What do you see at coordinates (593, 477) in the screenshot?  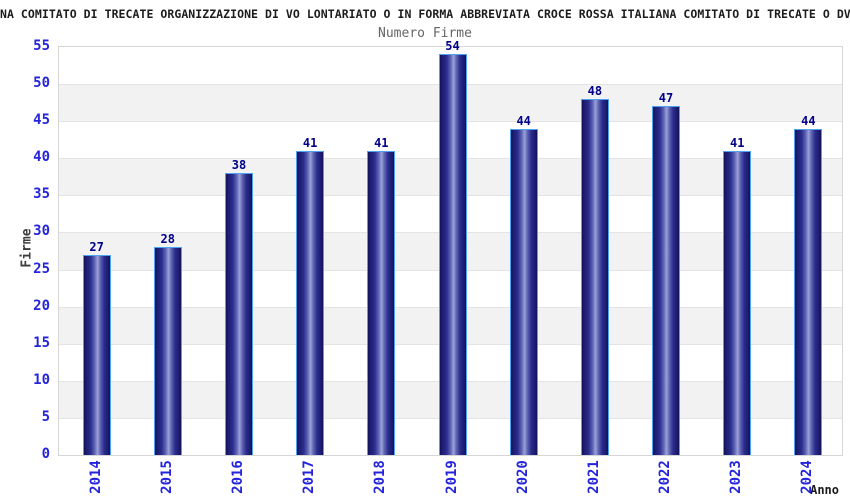 I see `x-tick-label-2021: 2021` at bounding box center [593, 477].